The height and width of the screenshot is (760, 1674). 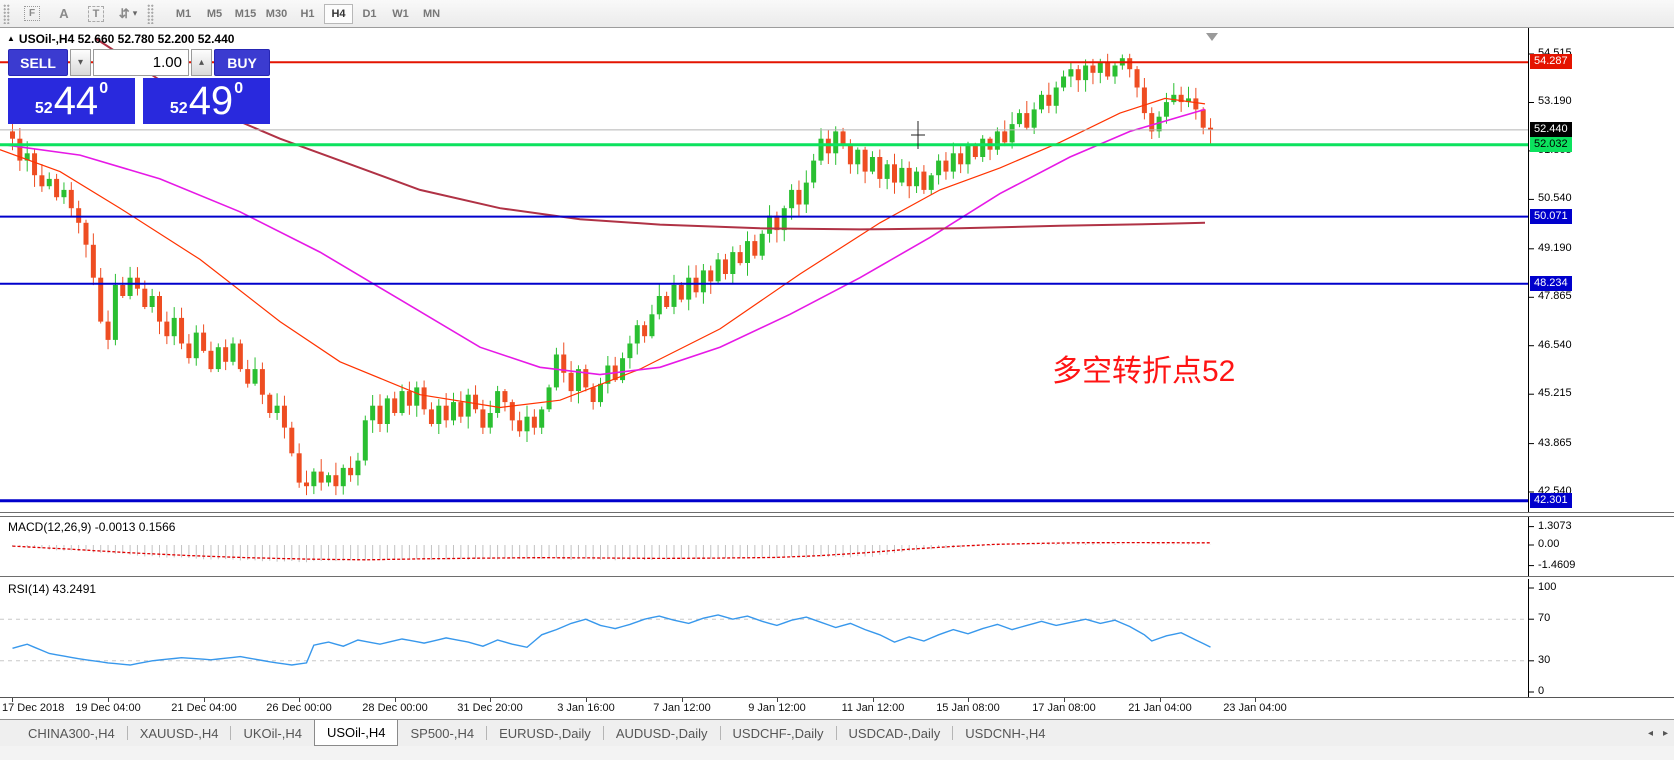 I want to click on chart-ohlc-values: 52.660 52.780 52.200 52.440, so click(x=156, y=39).